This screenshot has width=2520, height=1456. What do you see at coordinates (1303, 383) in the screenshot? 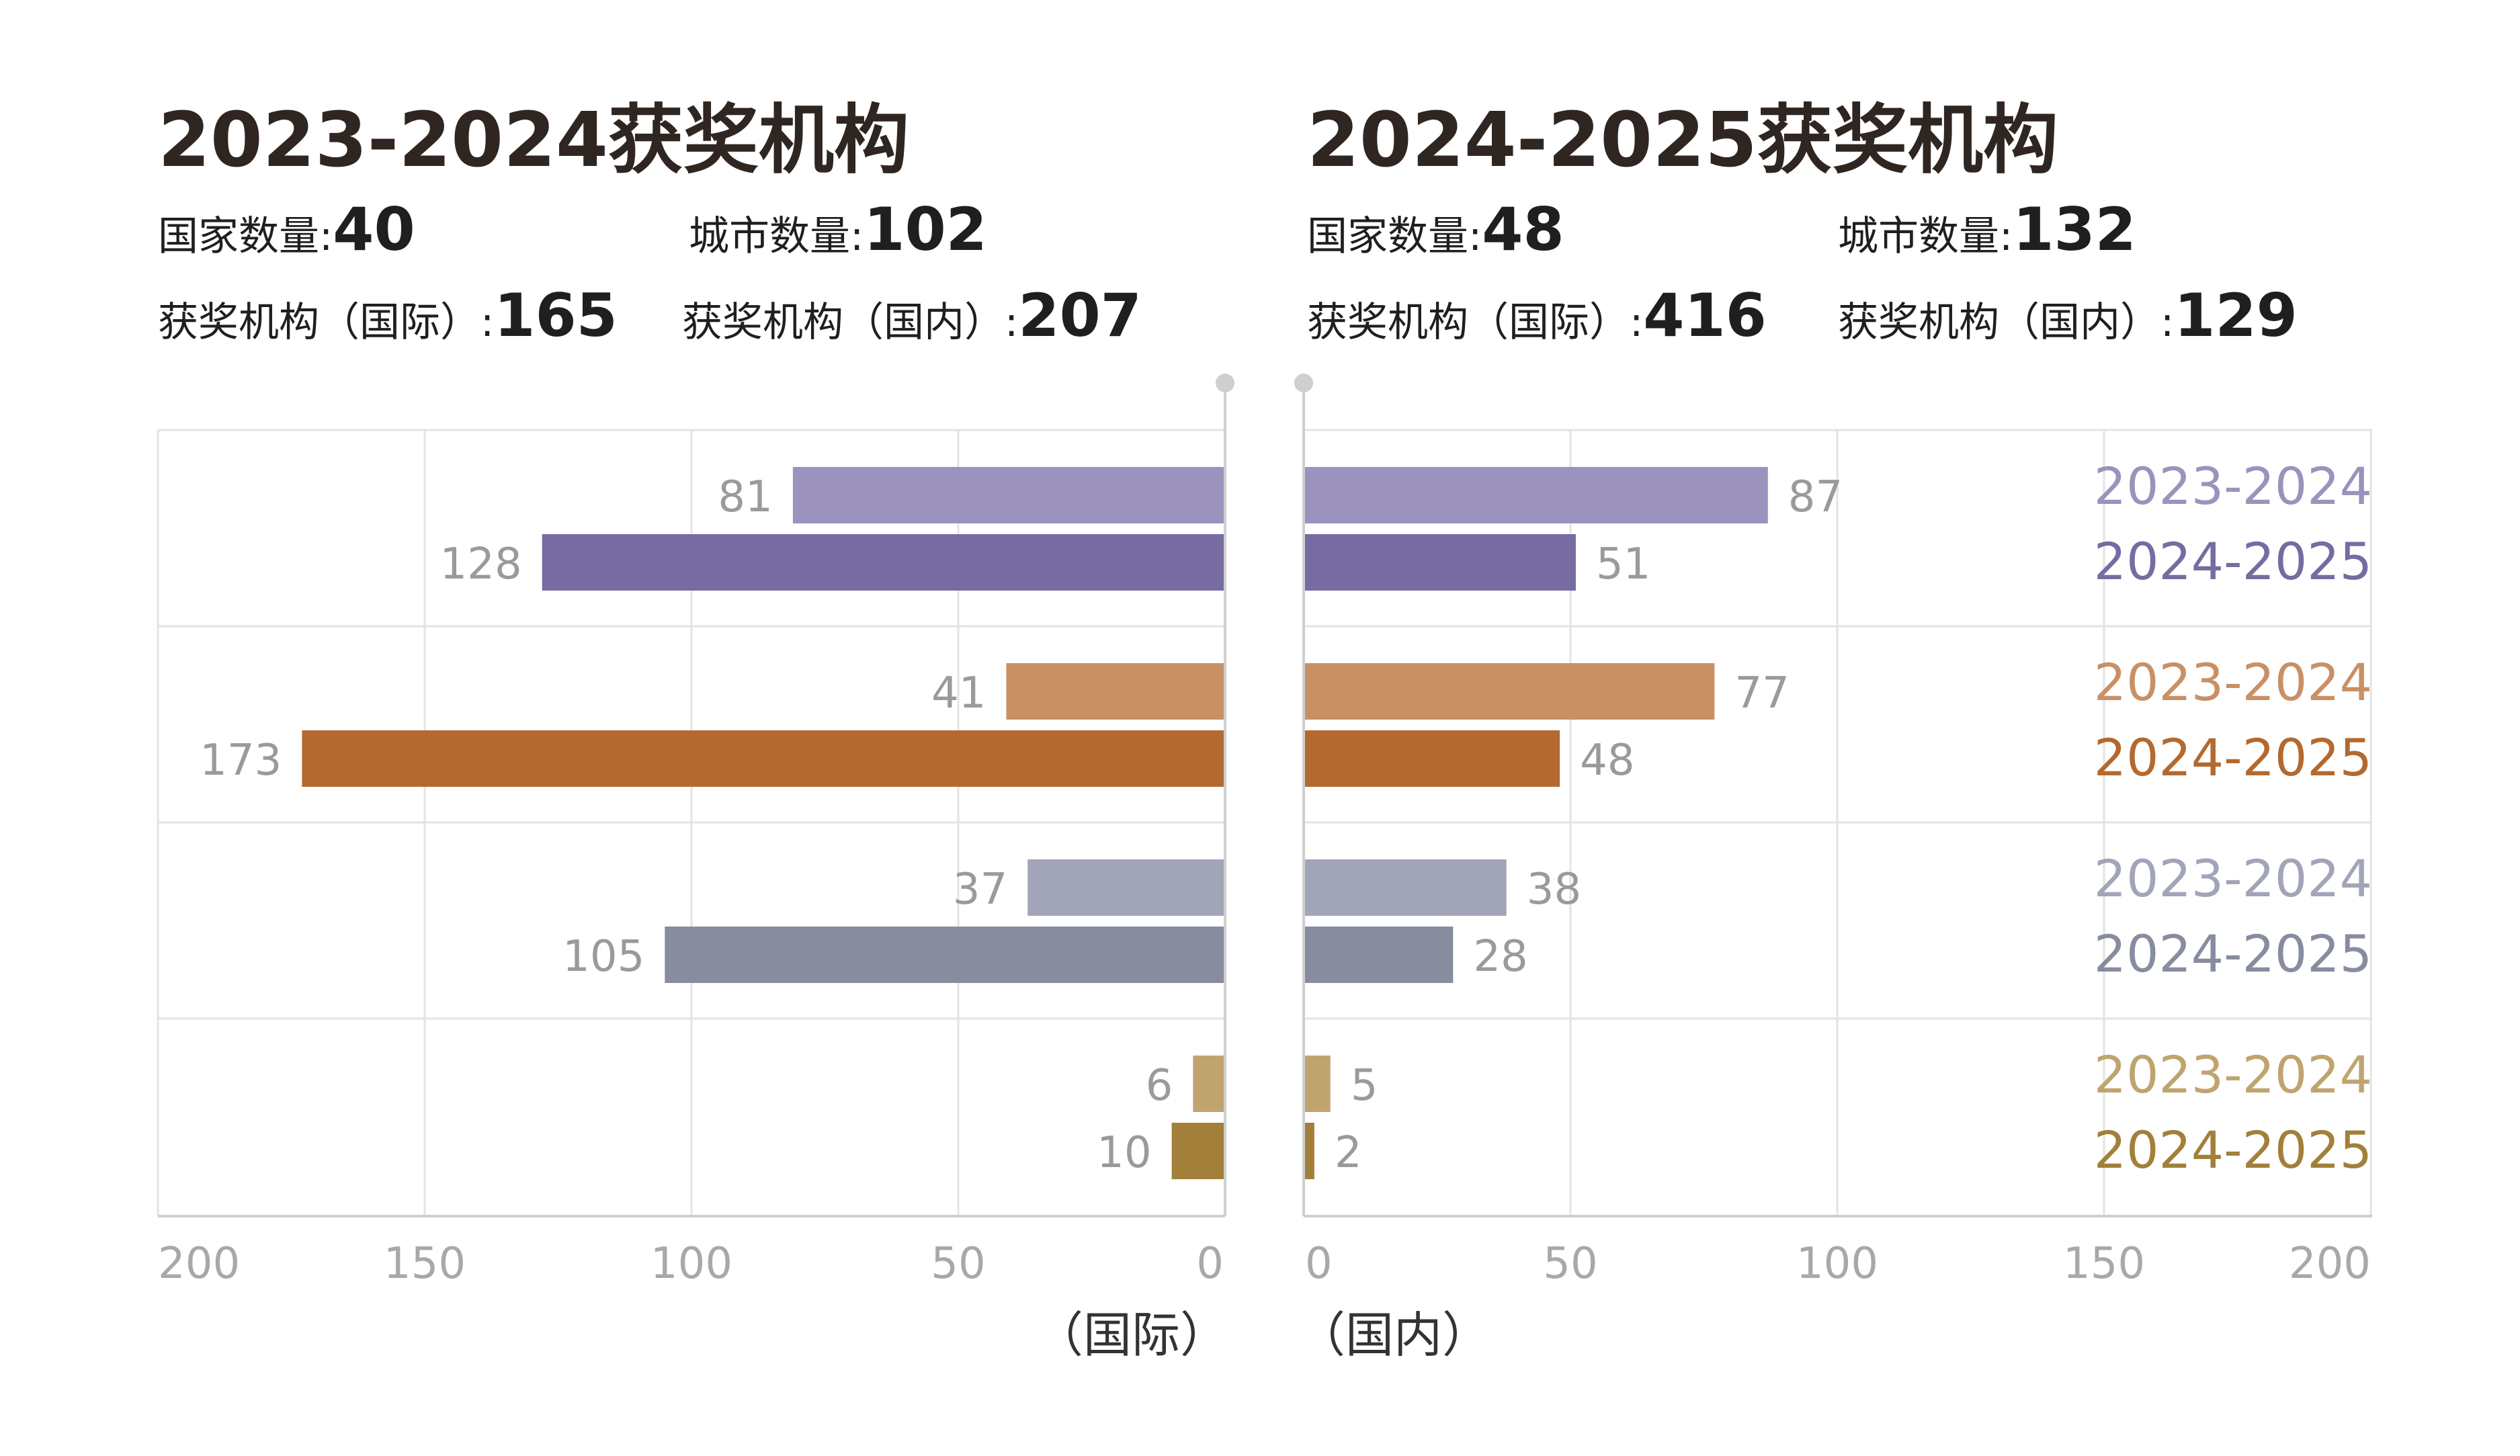
I see `axis-end-dot-right` at bounding box center [1303, 383].